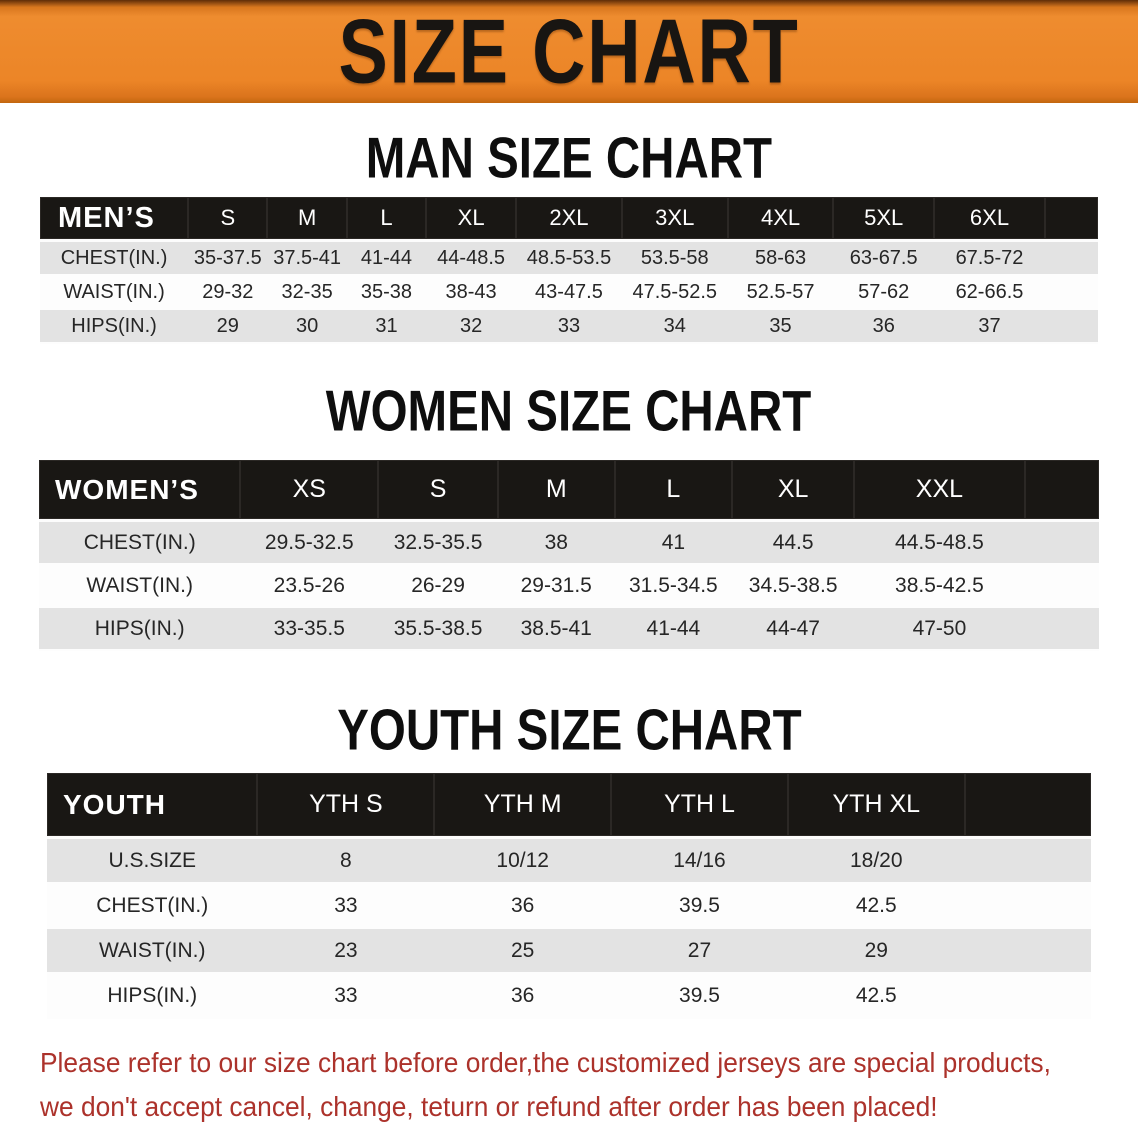  I want to click on size-column-header: YTH XL, so click(876, 806).